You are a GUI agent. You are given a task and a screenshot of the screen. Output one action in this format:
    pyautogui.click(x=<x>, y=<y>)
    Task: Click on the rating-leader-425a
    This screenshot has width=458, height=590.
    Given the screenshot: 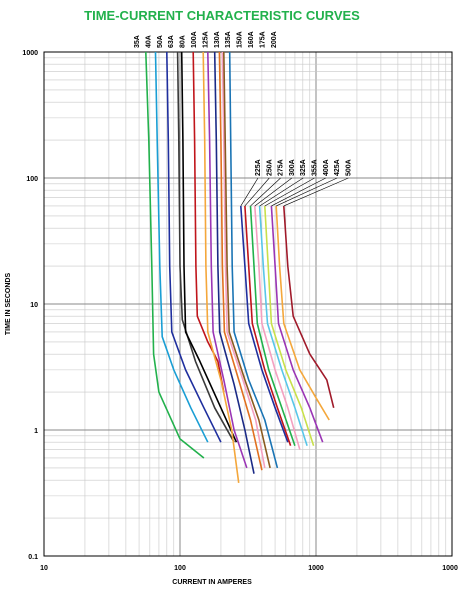 What is the action you would take?
    pyautogui.click(x=307, y=192)
    